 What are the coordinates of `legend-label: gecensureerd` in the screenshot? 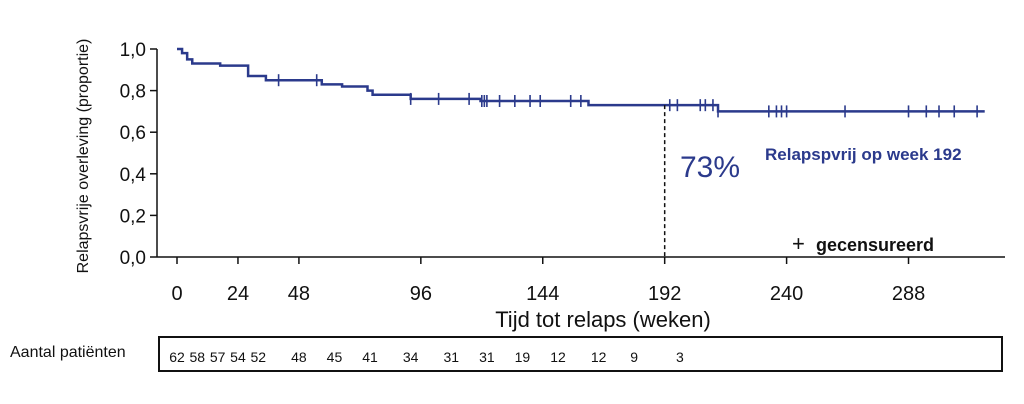 It's located at (875, 245).